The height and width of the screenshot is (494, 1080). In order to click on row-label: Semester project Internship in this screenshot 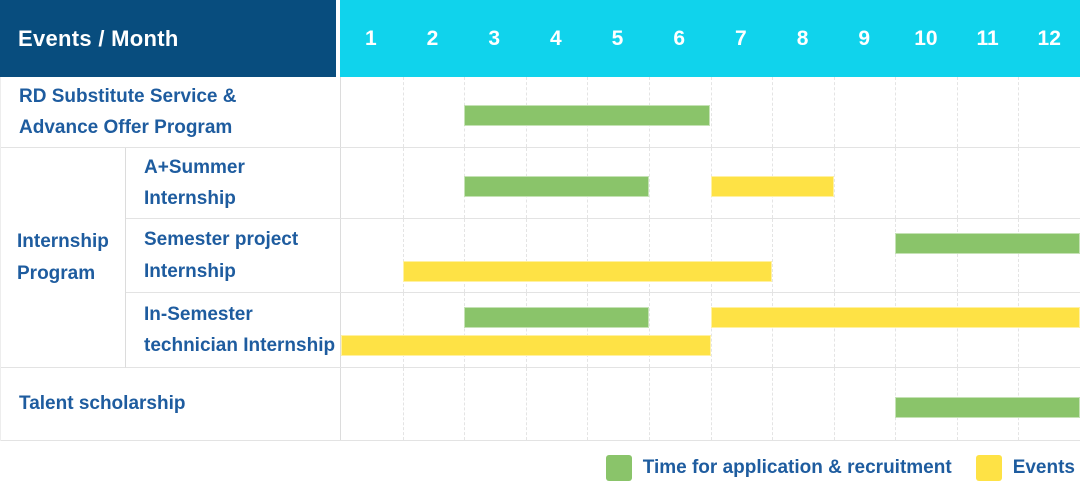, I will do `click(233, 255)`.